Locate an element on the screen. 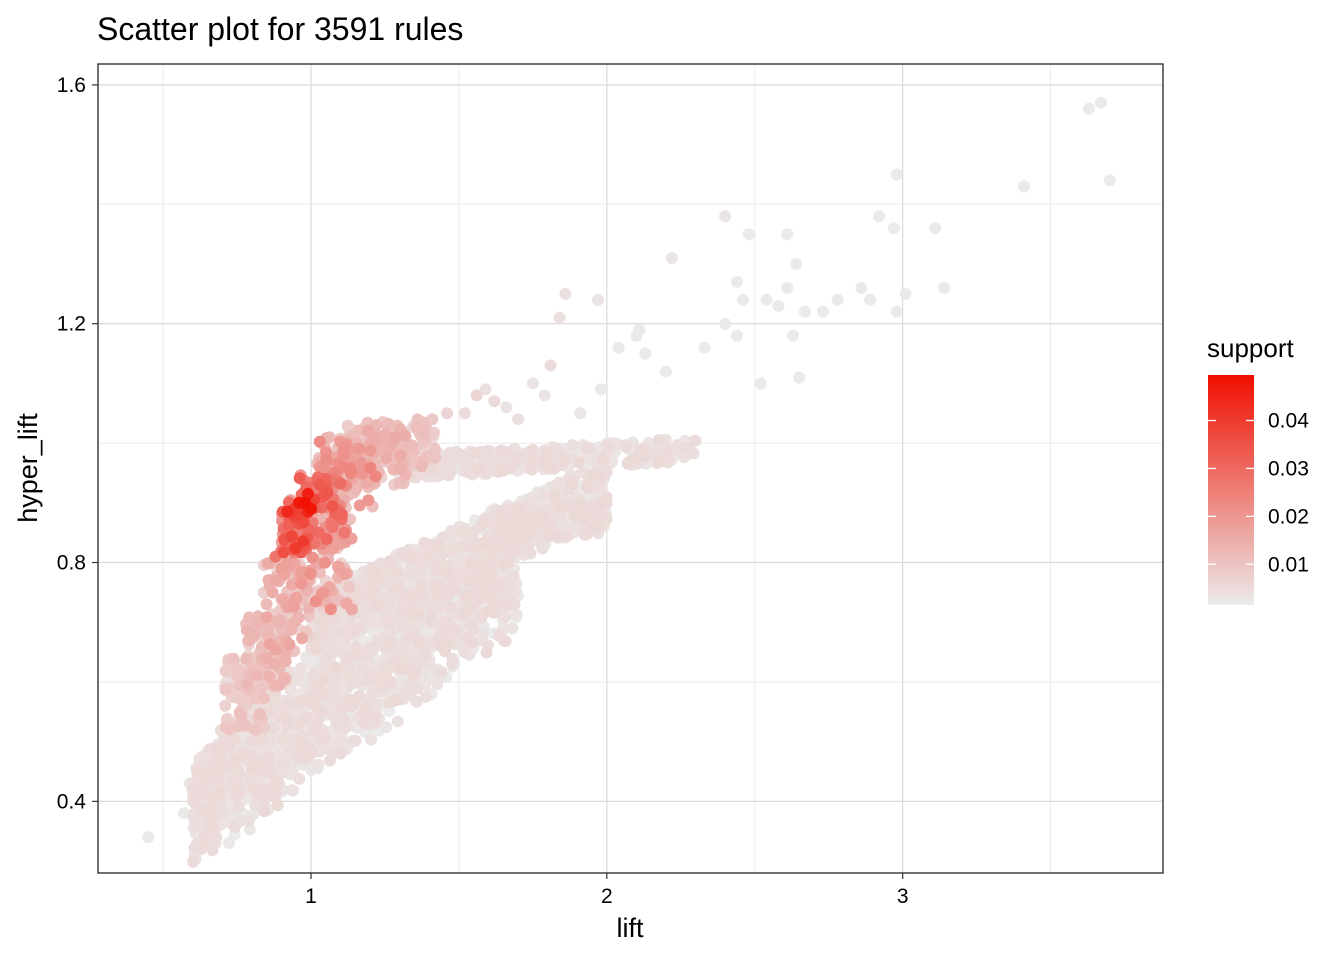 The image size is (1344, 960). legend-ticks: 0.01 0.02 0.03 0.04 is located at coordinates (1258, 493).